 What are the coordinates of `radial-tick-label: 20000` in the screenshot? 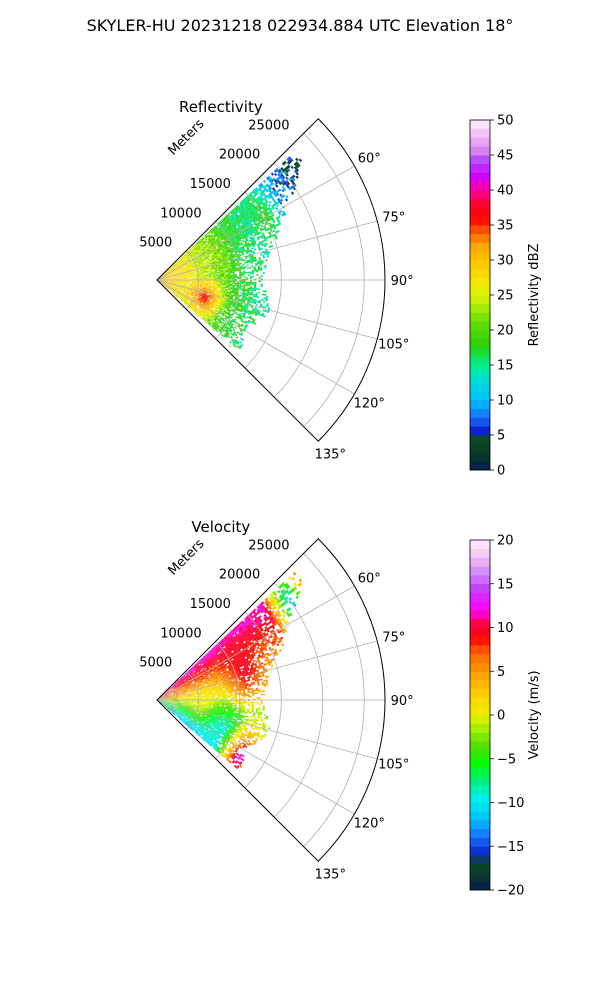 It's located at (239, 155).